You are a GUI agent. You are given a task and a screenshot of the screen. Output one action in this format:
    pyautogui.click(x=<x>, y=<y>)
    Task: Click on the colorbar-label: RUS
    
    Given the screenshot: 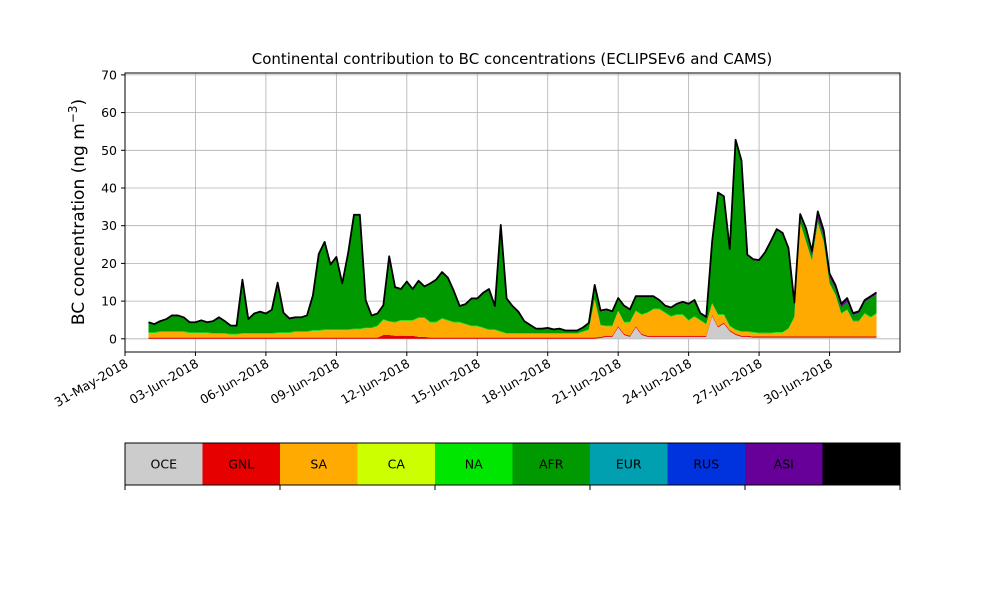 What is the action you would take?
    pyautogui.click(x=706, y=464)
    